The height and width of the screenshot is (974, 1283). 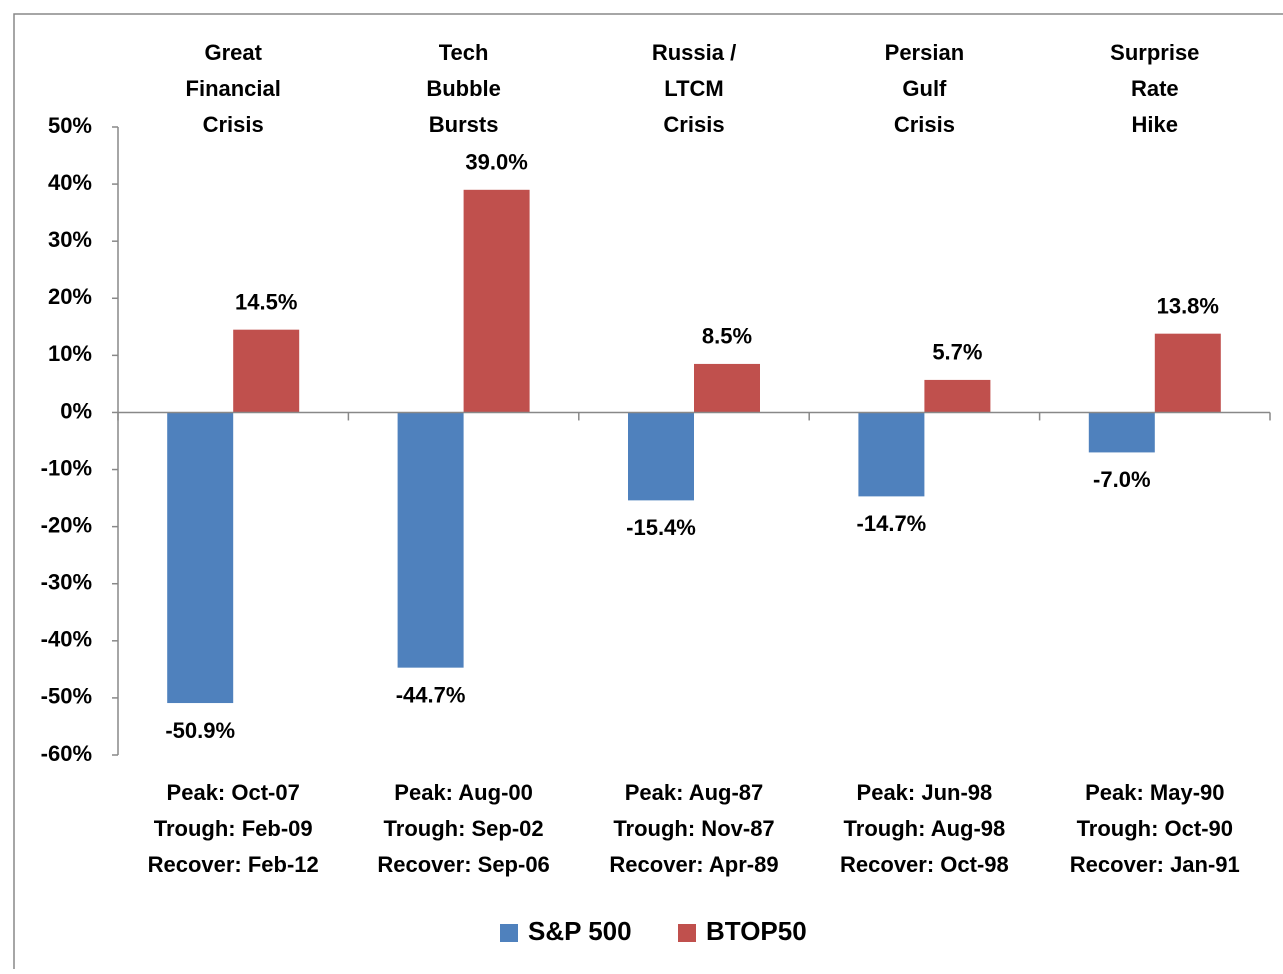 What do you see at coordinates (266, 301) in the screenshot?
I see `value-label: 14.5%` at bounding box center [266, 301].